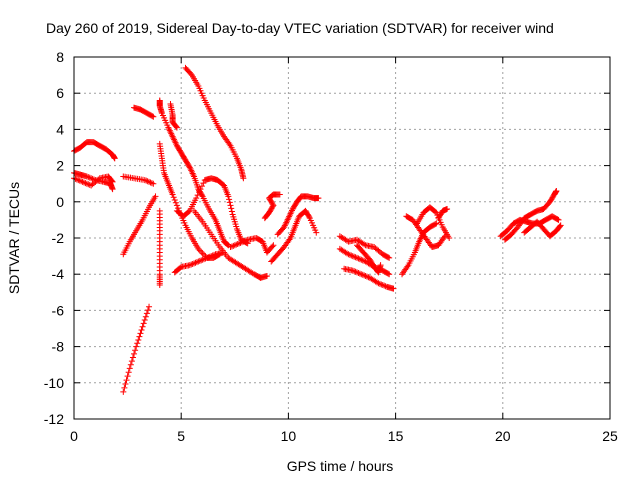 Image resolution: width=640 pixels, height=480 pixels. Describe the element at coordinates (60, 93) in the screenshot. I see `y-tick-label: 6` at that location.